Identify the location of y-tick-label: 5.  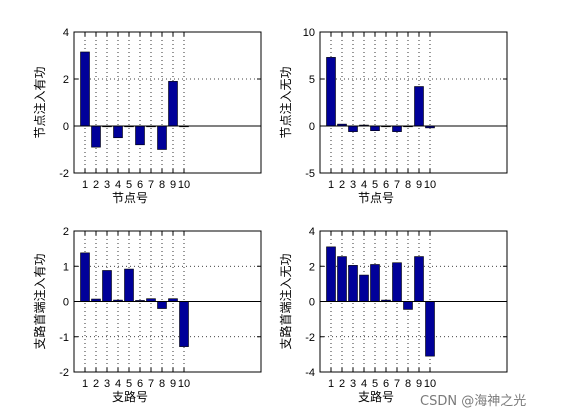
(312, 80).